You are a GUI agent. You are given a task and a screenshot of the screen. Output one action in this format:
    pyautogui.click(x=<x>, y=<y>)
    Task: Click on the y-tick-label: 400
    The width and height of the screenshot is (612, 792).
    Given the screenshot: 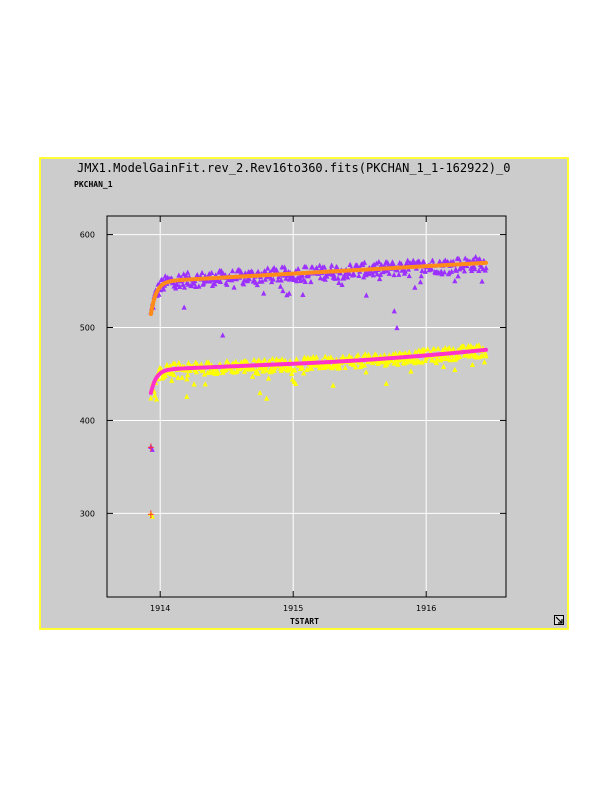 What is the action you would take?
    pyautogui.click(x=87, y=420)
    